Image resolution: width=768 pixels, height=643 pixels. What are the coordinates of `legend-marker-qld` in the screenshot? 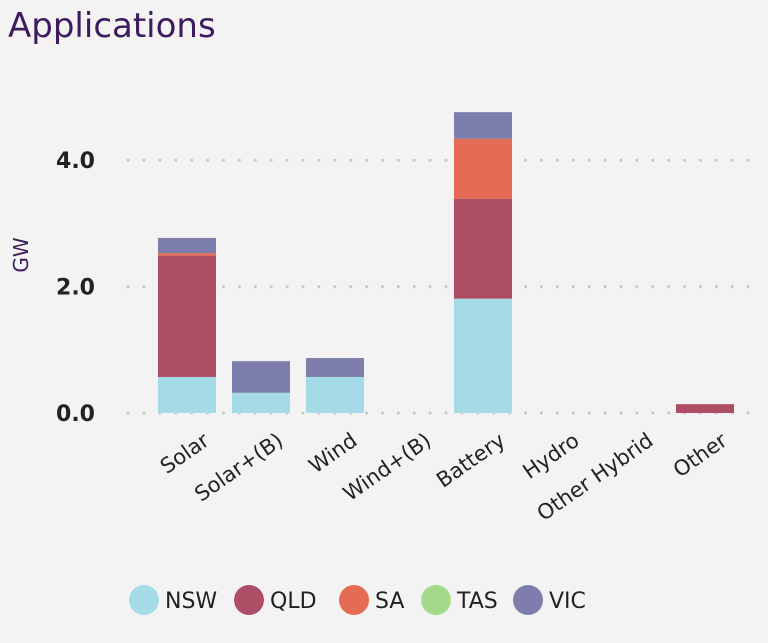 It's located at (249, 600).